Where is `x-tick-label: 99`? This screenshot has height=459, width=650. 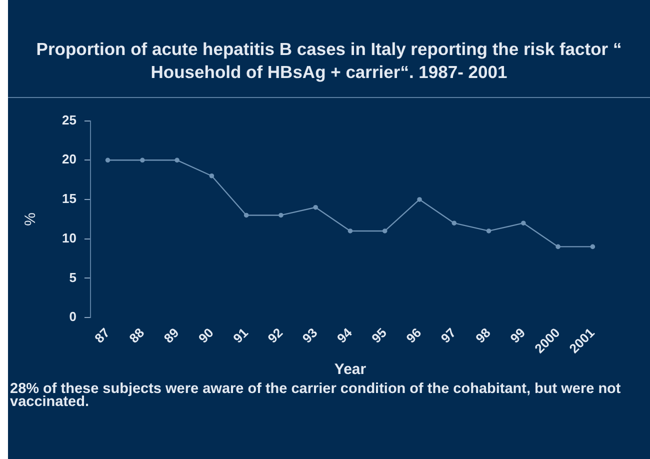
x-tick-label: 99 is located at coordinates (517, 335).